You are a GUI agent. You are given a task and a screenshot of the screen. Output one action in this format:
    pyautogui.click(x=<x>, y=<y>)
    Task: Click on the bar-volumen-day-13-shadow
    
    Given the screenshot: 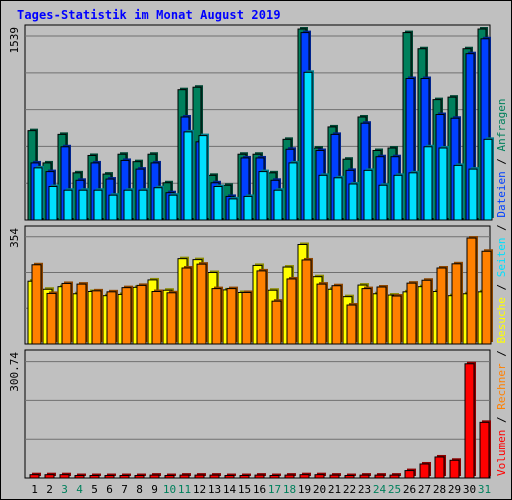 What is the action you would take?
    pyautogui.click(x=216, y=474)
    